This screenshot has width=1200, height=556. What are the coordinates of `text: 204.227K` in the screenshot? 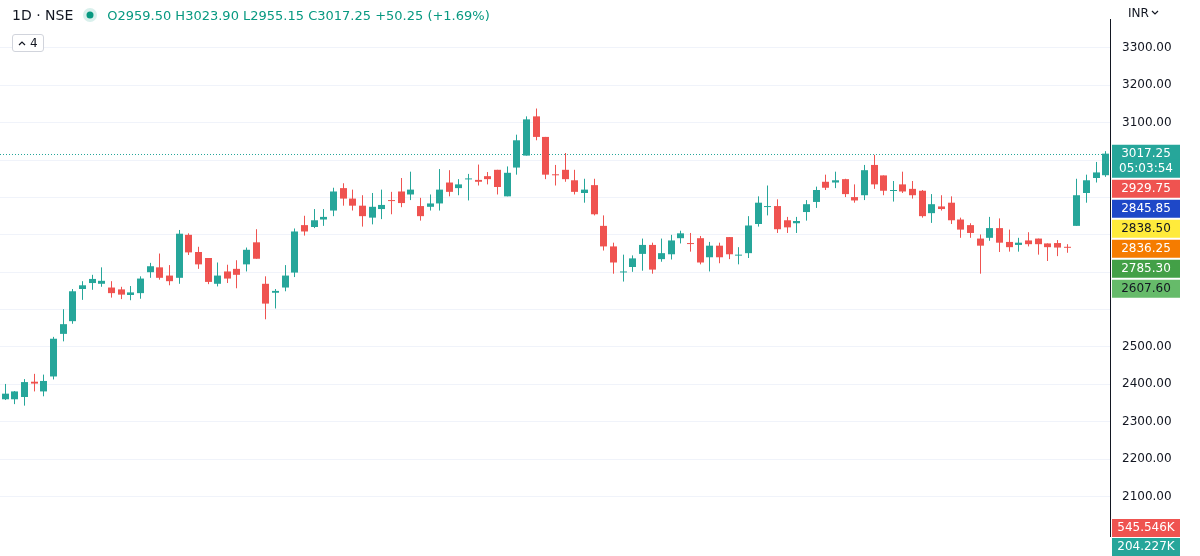 It's located at (1146, 546).